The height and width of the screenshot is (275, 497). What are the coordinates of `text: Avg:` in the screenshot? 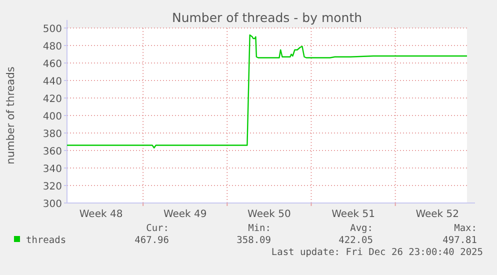 It's located at (361, 228).